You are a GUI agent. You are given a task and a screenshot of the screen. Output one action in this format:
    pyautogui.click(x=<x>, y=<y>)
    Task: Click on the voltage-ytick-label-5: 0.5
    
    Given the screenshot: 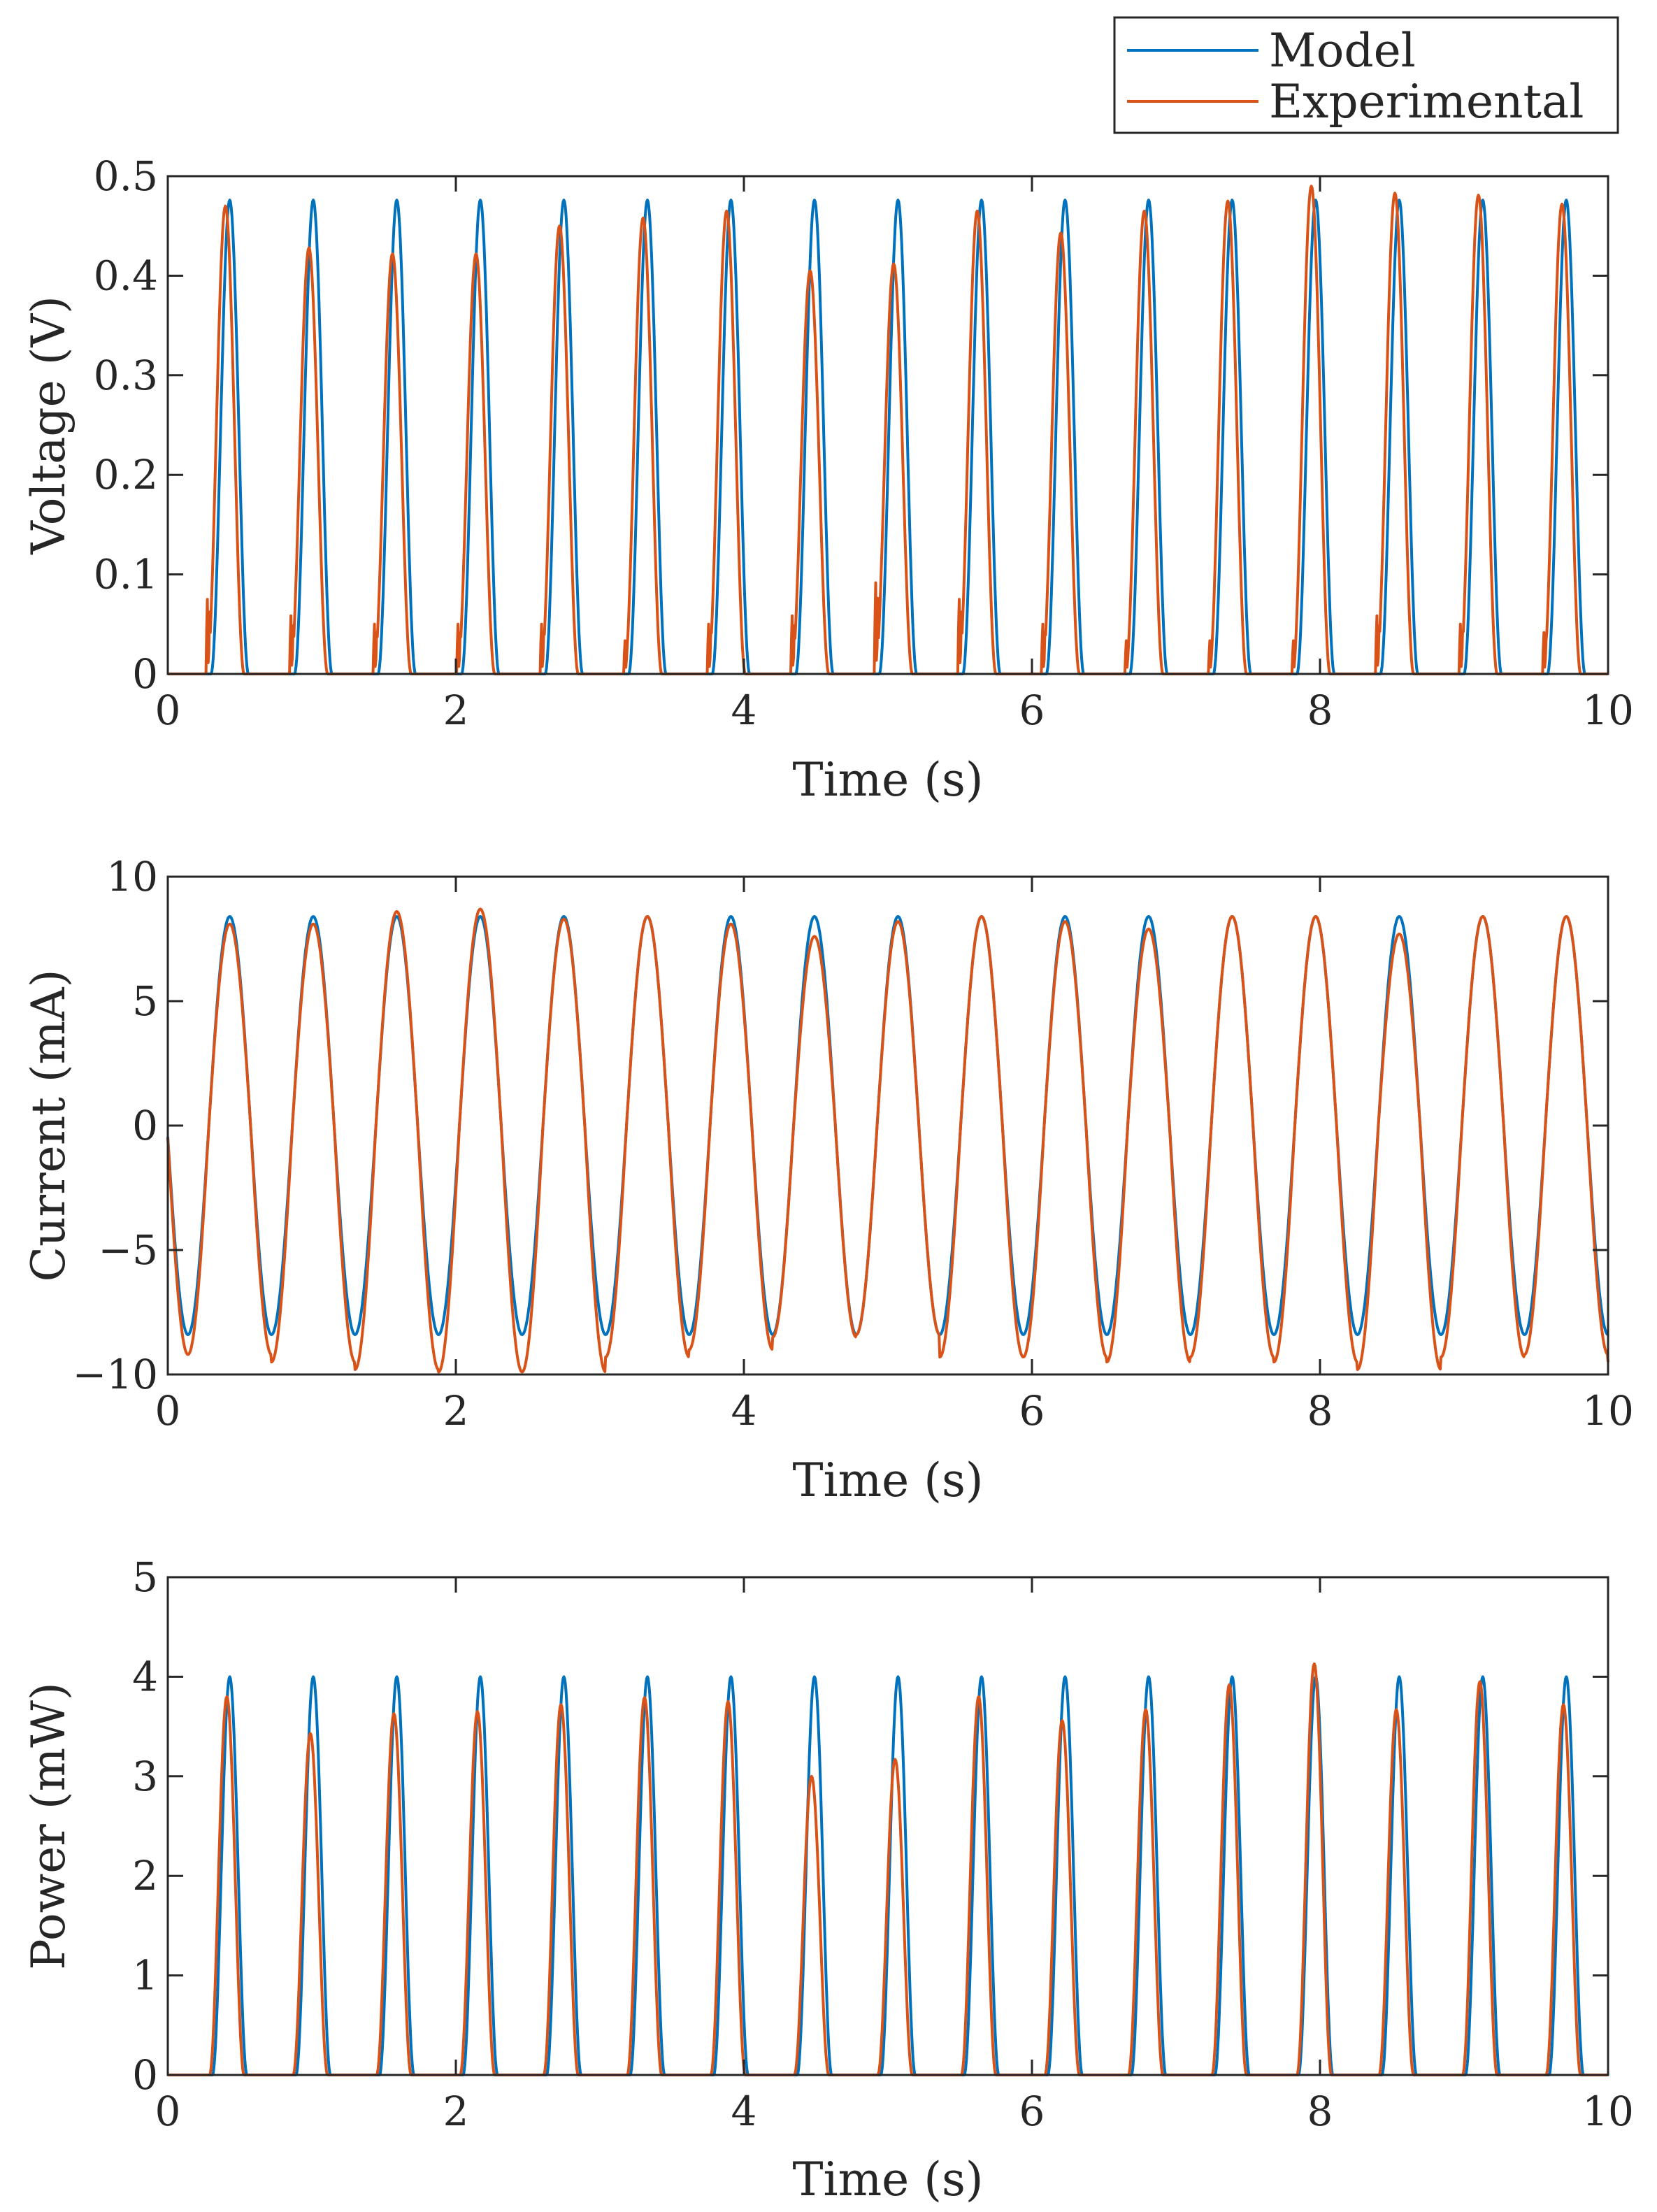 What is the action you would take?
    pyautogui.click(x=126, y=176)
    